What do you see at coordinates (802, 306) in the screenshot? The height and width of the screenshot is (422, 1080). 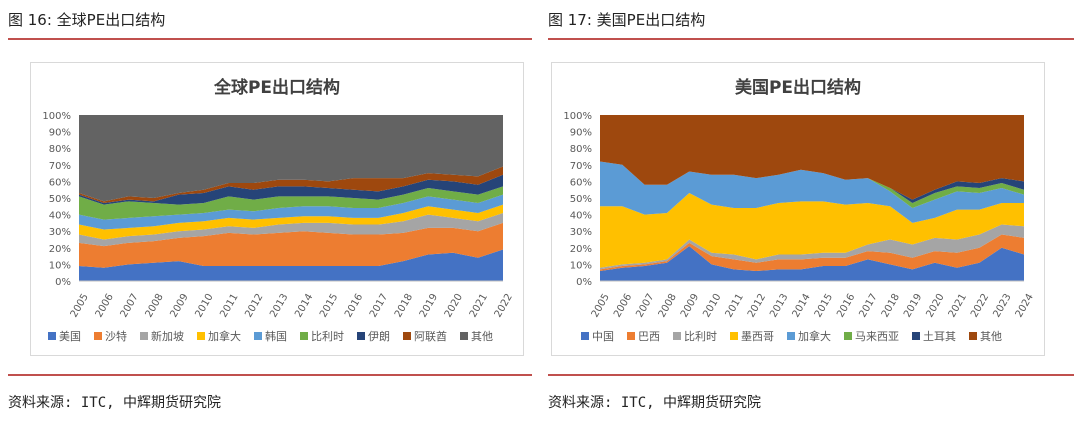 I see `x-tick-label: 2014` at bounding box center [802, 306].